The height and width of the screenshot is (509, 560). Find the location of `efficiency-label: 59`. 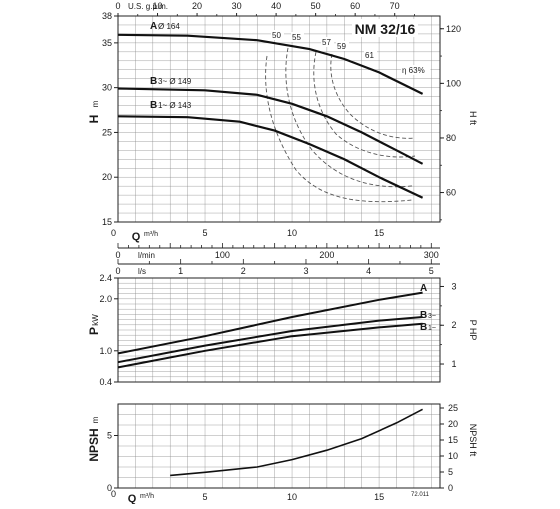

efficiency-label: 59 is located at coordinates (341, 46).